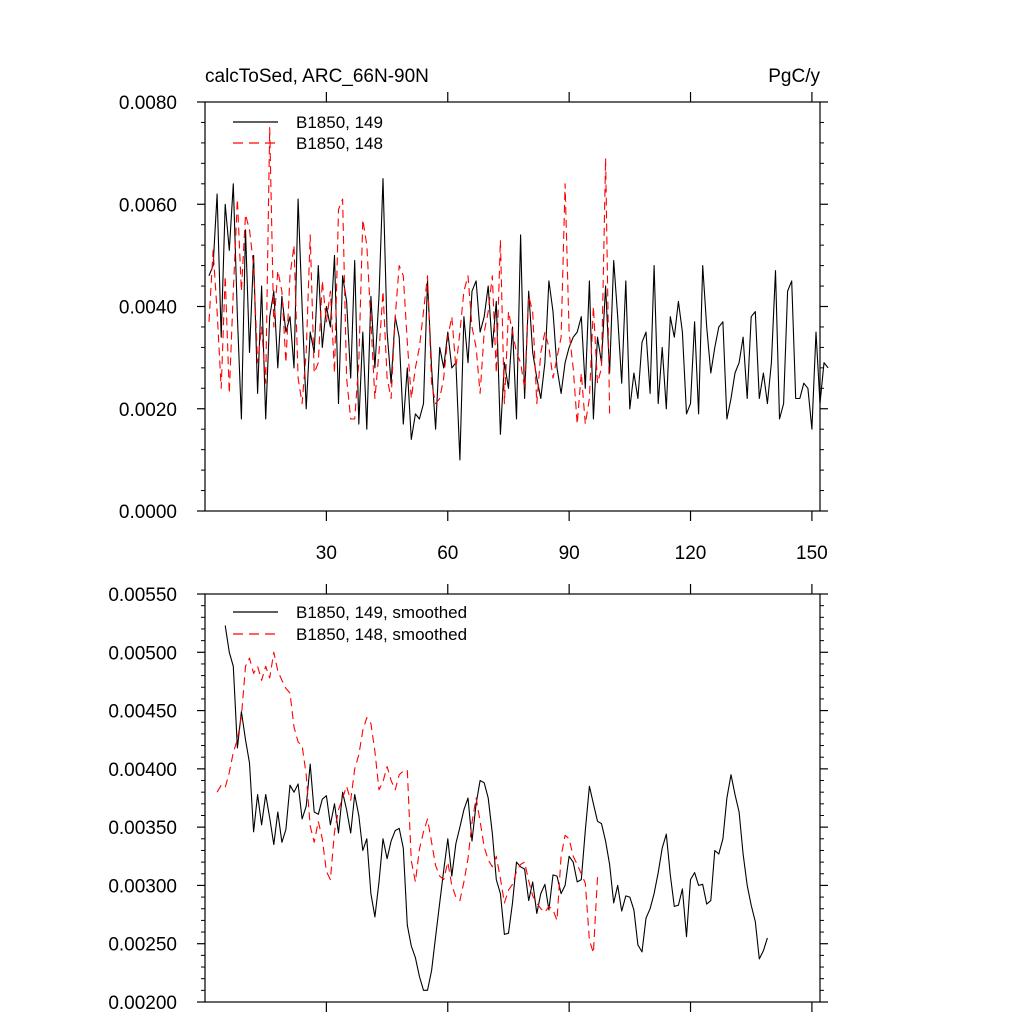 This screenshot has height=1024, width=1024. Describe the element at coordinates (148, 512) in the screenshot. I see `y-tick-label: 0.0000` at that location.